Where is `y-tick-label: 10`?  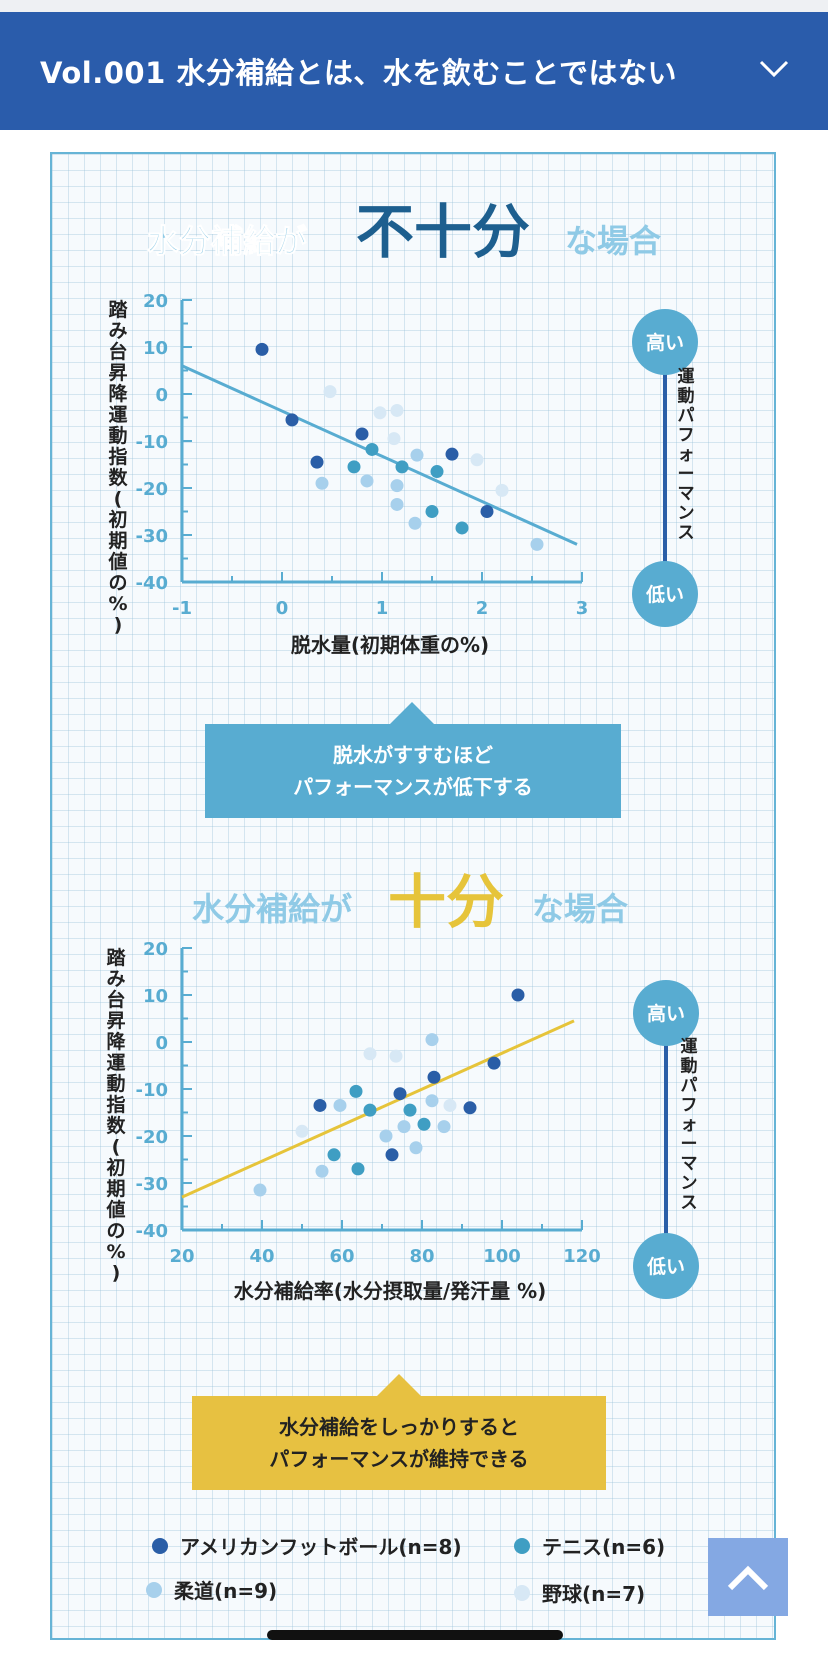 y-tick-label: 10 is located at coordinates (155, 348).